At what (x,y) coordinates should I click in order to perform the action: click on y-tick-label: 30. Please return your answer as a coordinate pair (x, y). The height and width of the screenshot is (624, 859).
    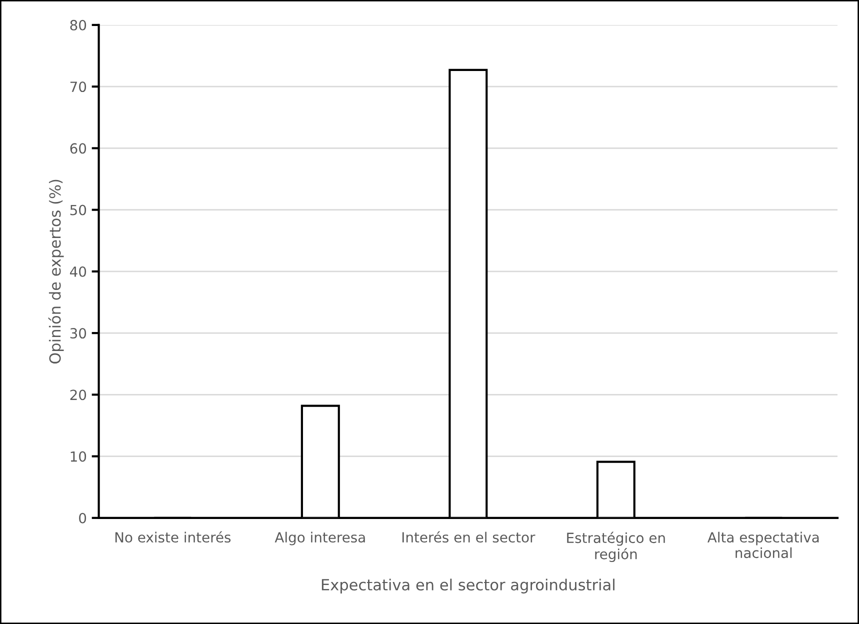
    Looking at the image, I should click on (78, 333).